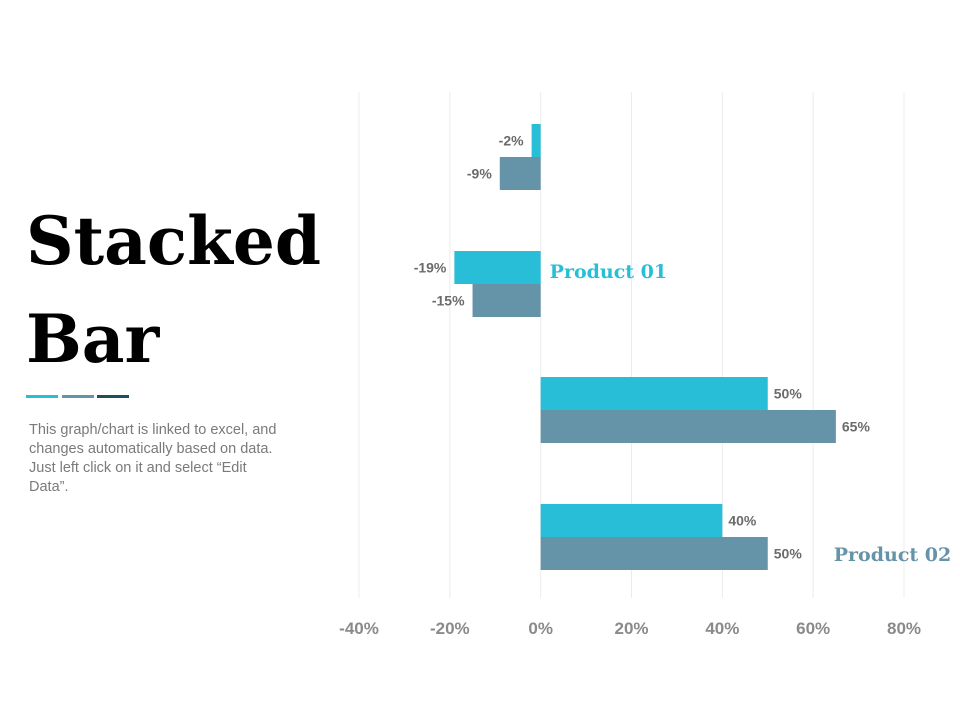 This screenshot has width=960, height=720. What do you see at coordinates (813, 628) in the screenshot?
I see `x-tick-label: 60%` at bounding box center [813, 628].